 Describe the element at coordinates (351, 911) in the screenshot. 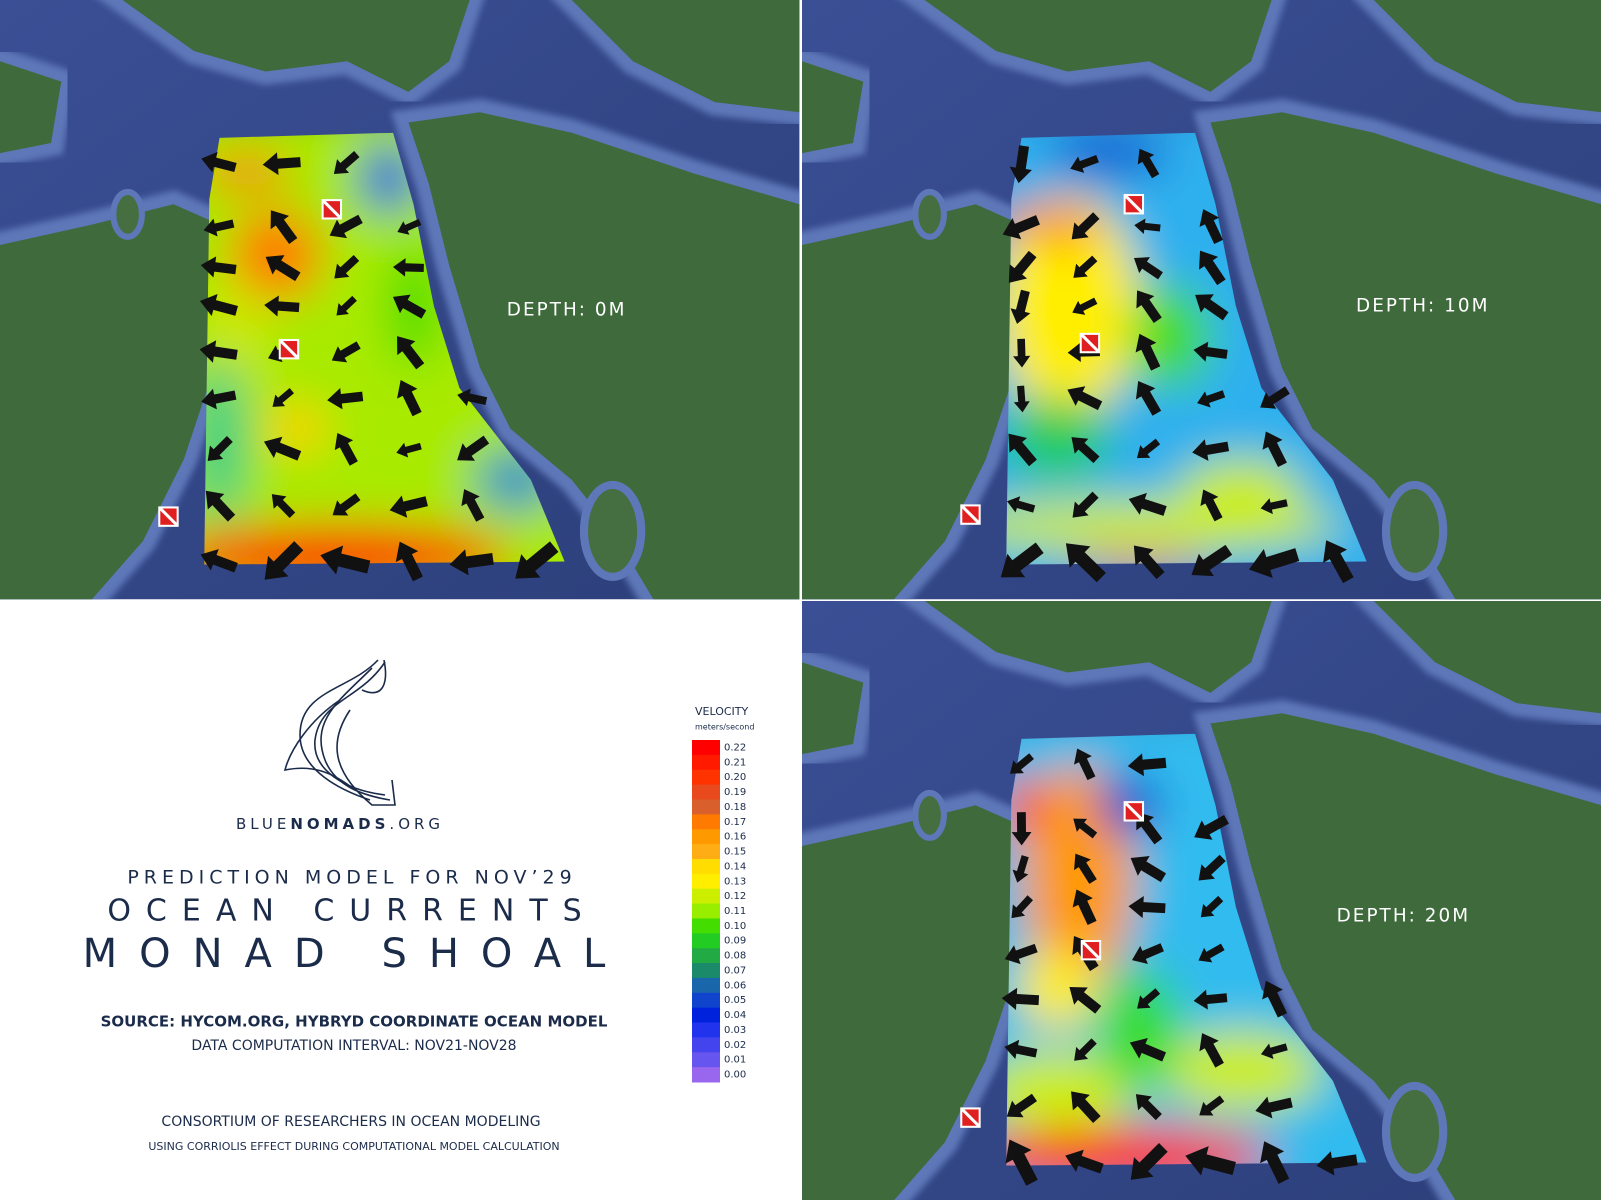

I see `title: OCEAN CURRENTS` at that location.